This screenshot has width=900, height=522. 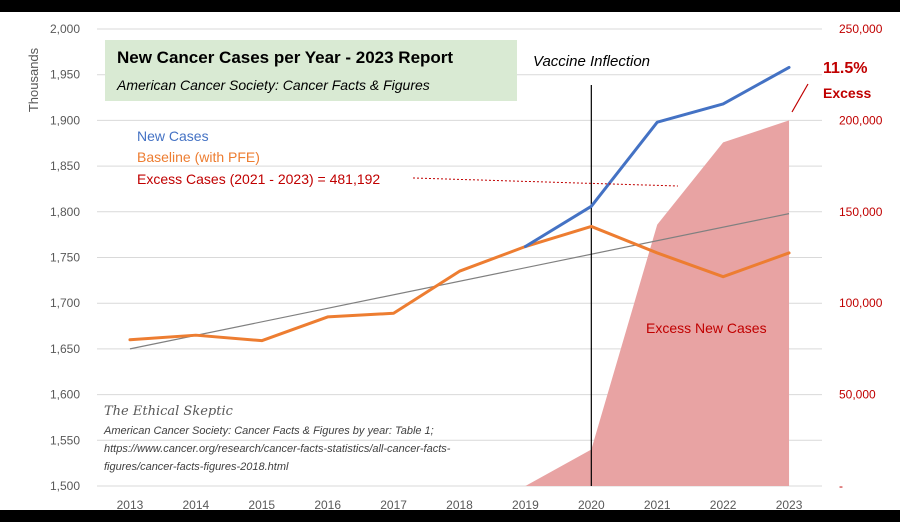 I want to click on y-tick-label: 1,500, so click(x=65, y=486).